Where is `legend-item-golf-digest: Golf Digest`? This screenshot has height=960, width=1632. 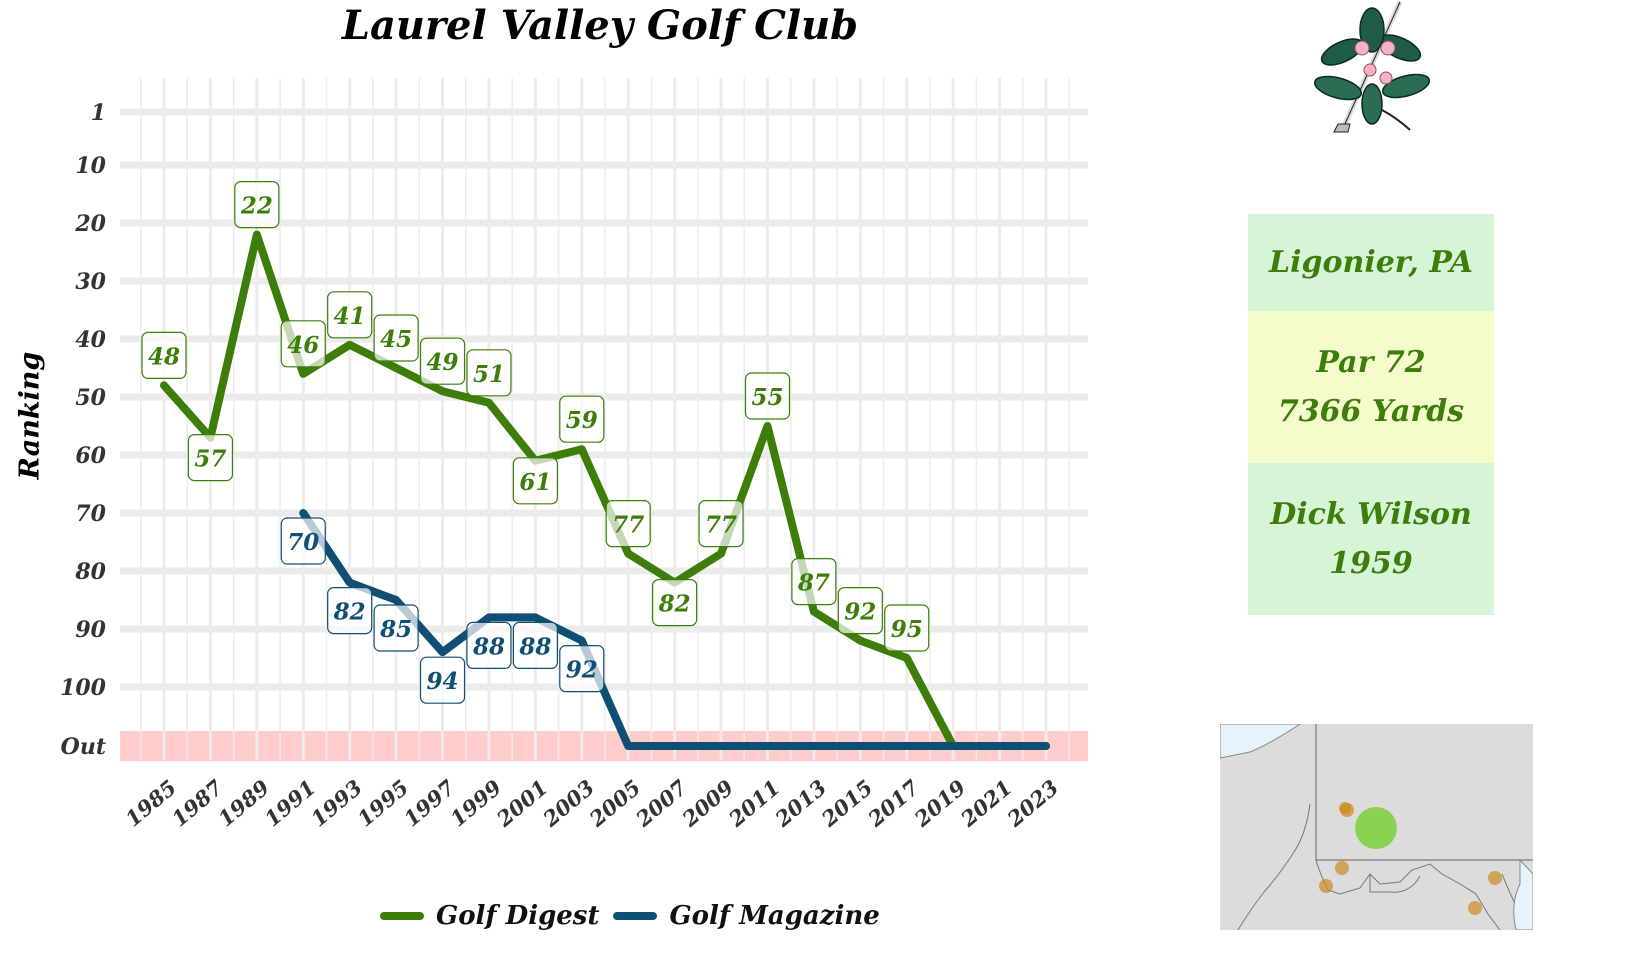
legend-item-golf-digest: Golf Digest is located at coordinates (489, 916).